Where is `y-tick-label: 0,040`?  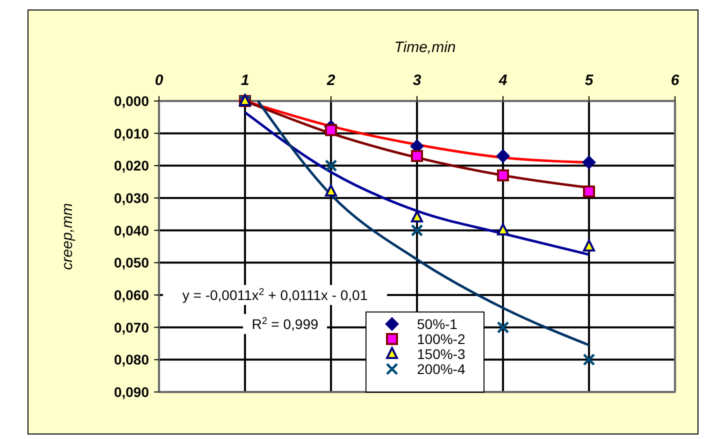
y-tick-label: 0,040 is located at coordinates (132, 230).